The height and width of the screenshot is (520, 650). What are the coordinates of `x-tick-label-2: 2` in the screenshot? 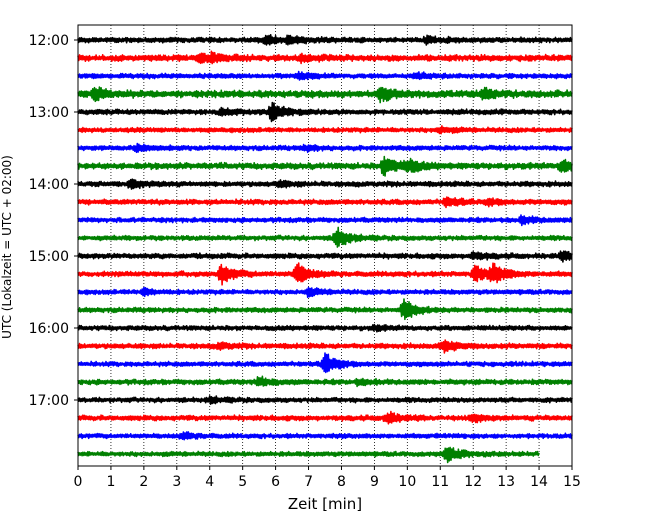 It's located at (143, 482).